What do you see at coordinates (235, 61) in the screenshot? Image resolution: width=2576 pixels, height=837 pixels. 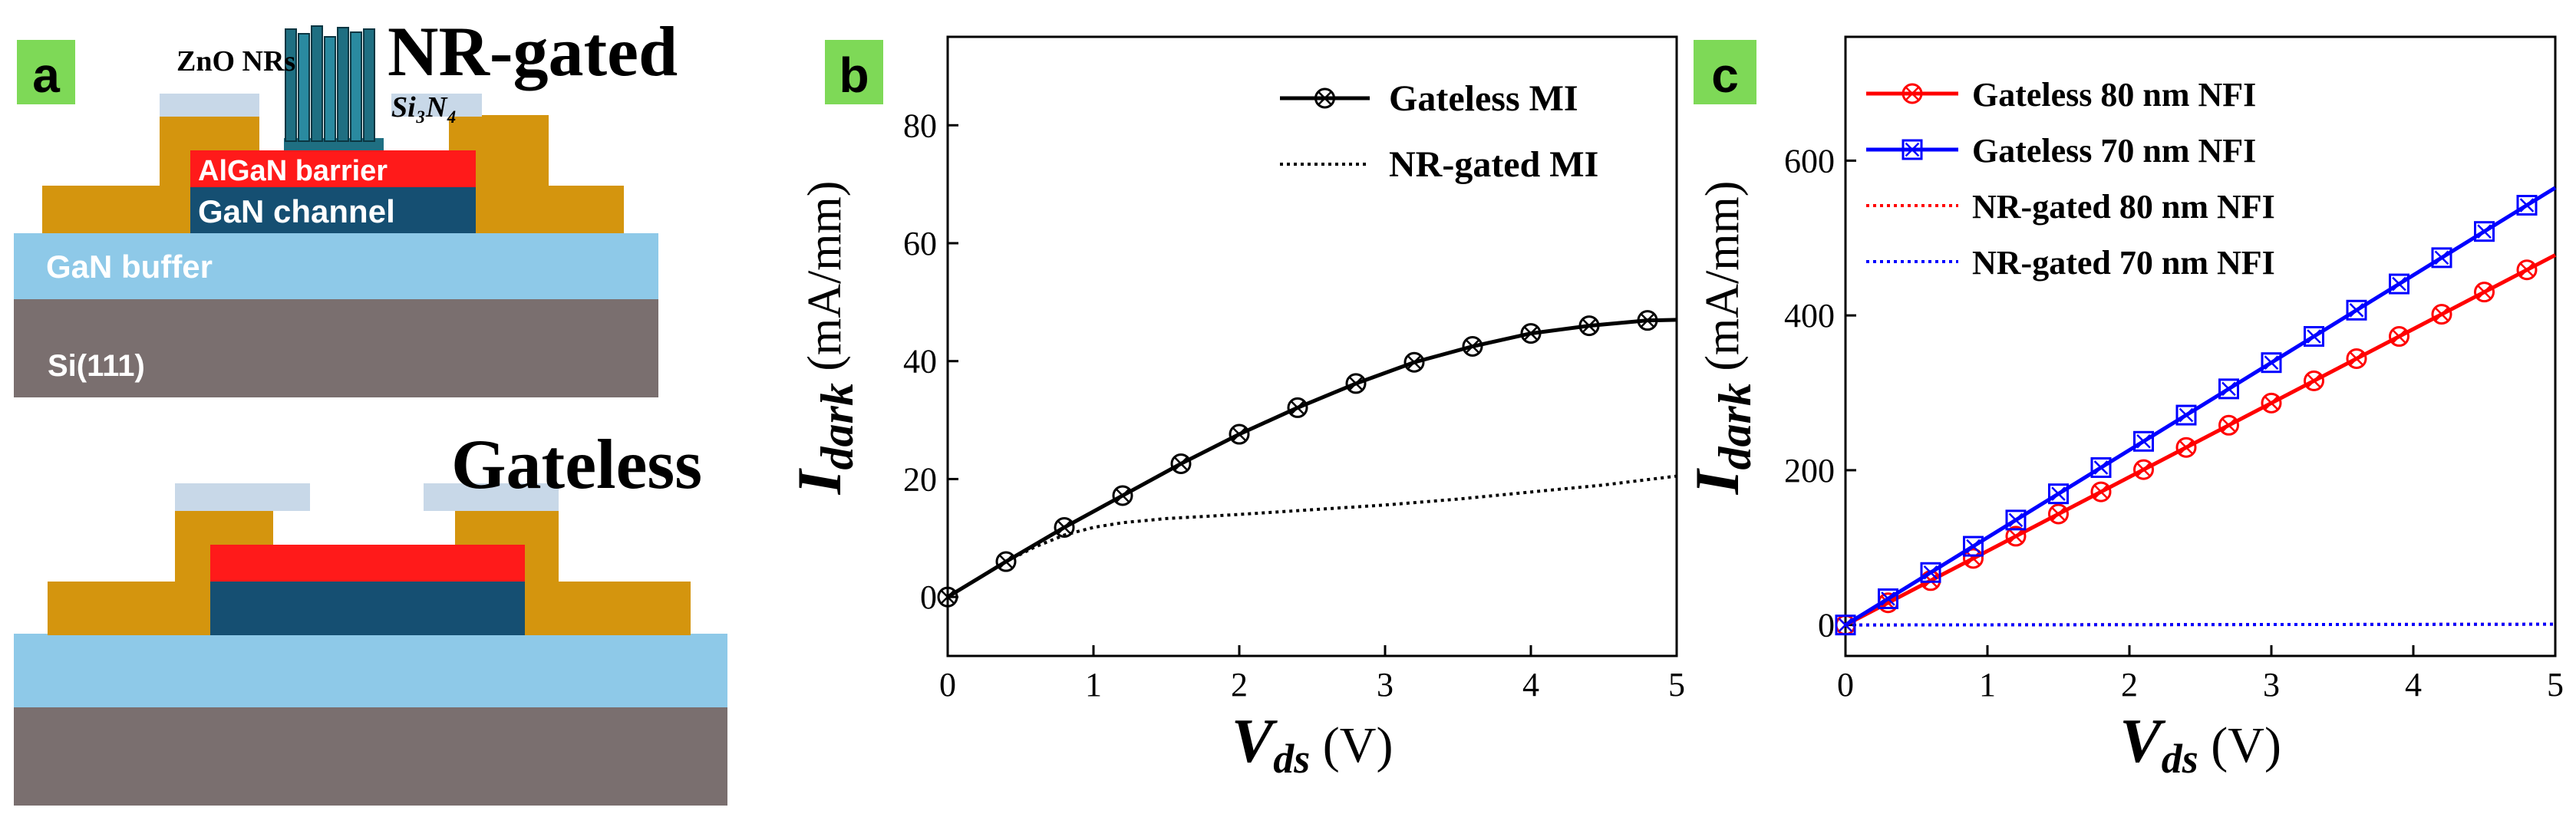 I see `zno-nrs-label: ZnO NRs` at bounding box center [235, 61].